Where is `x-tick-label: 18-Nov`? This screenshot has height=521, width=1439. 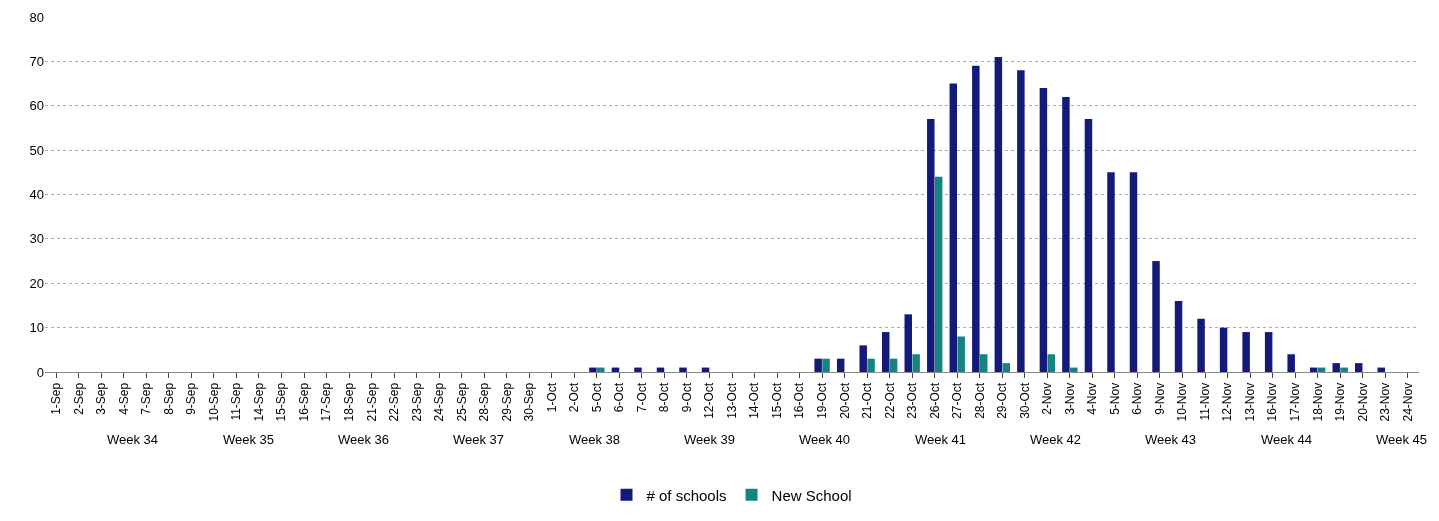
x-tick-label: 18-Nov is located at coordinates (1317, 402).